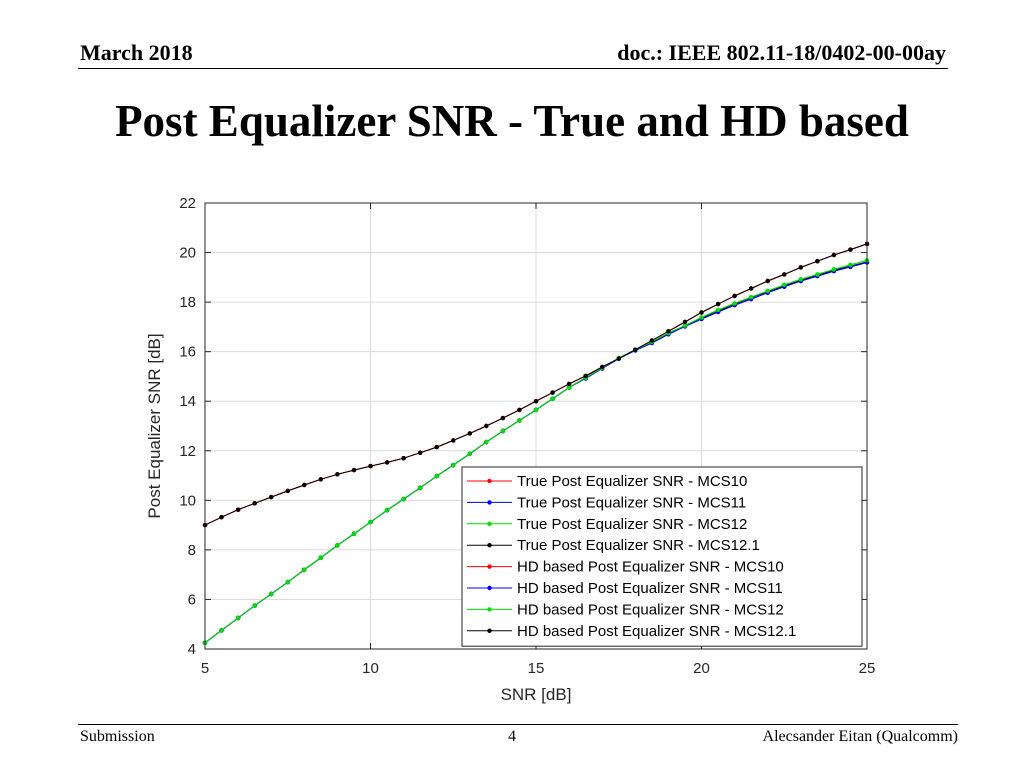  Describe the element at coordinates (512, 736) in the screenshot. I see `footer-page-number: 4` at that location.